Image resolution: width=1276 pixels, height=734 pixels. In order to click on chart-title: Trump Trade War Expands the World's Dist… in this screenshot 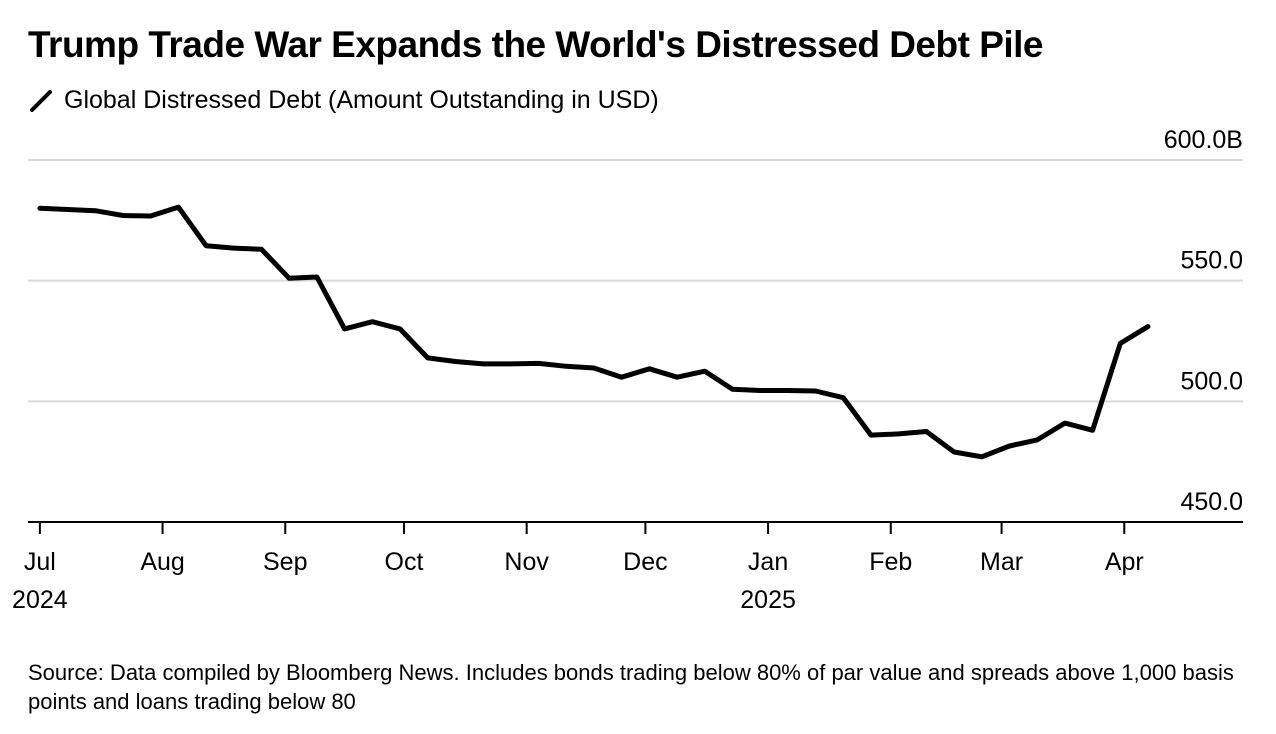, I will do `click(536, 44)`.